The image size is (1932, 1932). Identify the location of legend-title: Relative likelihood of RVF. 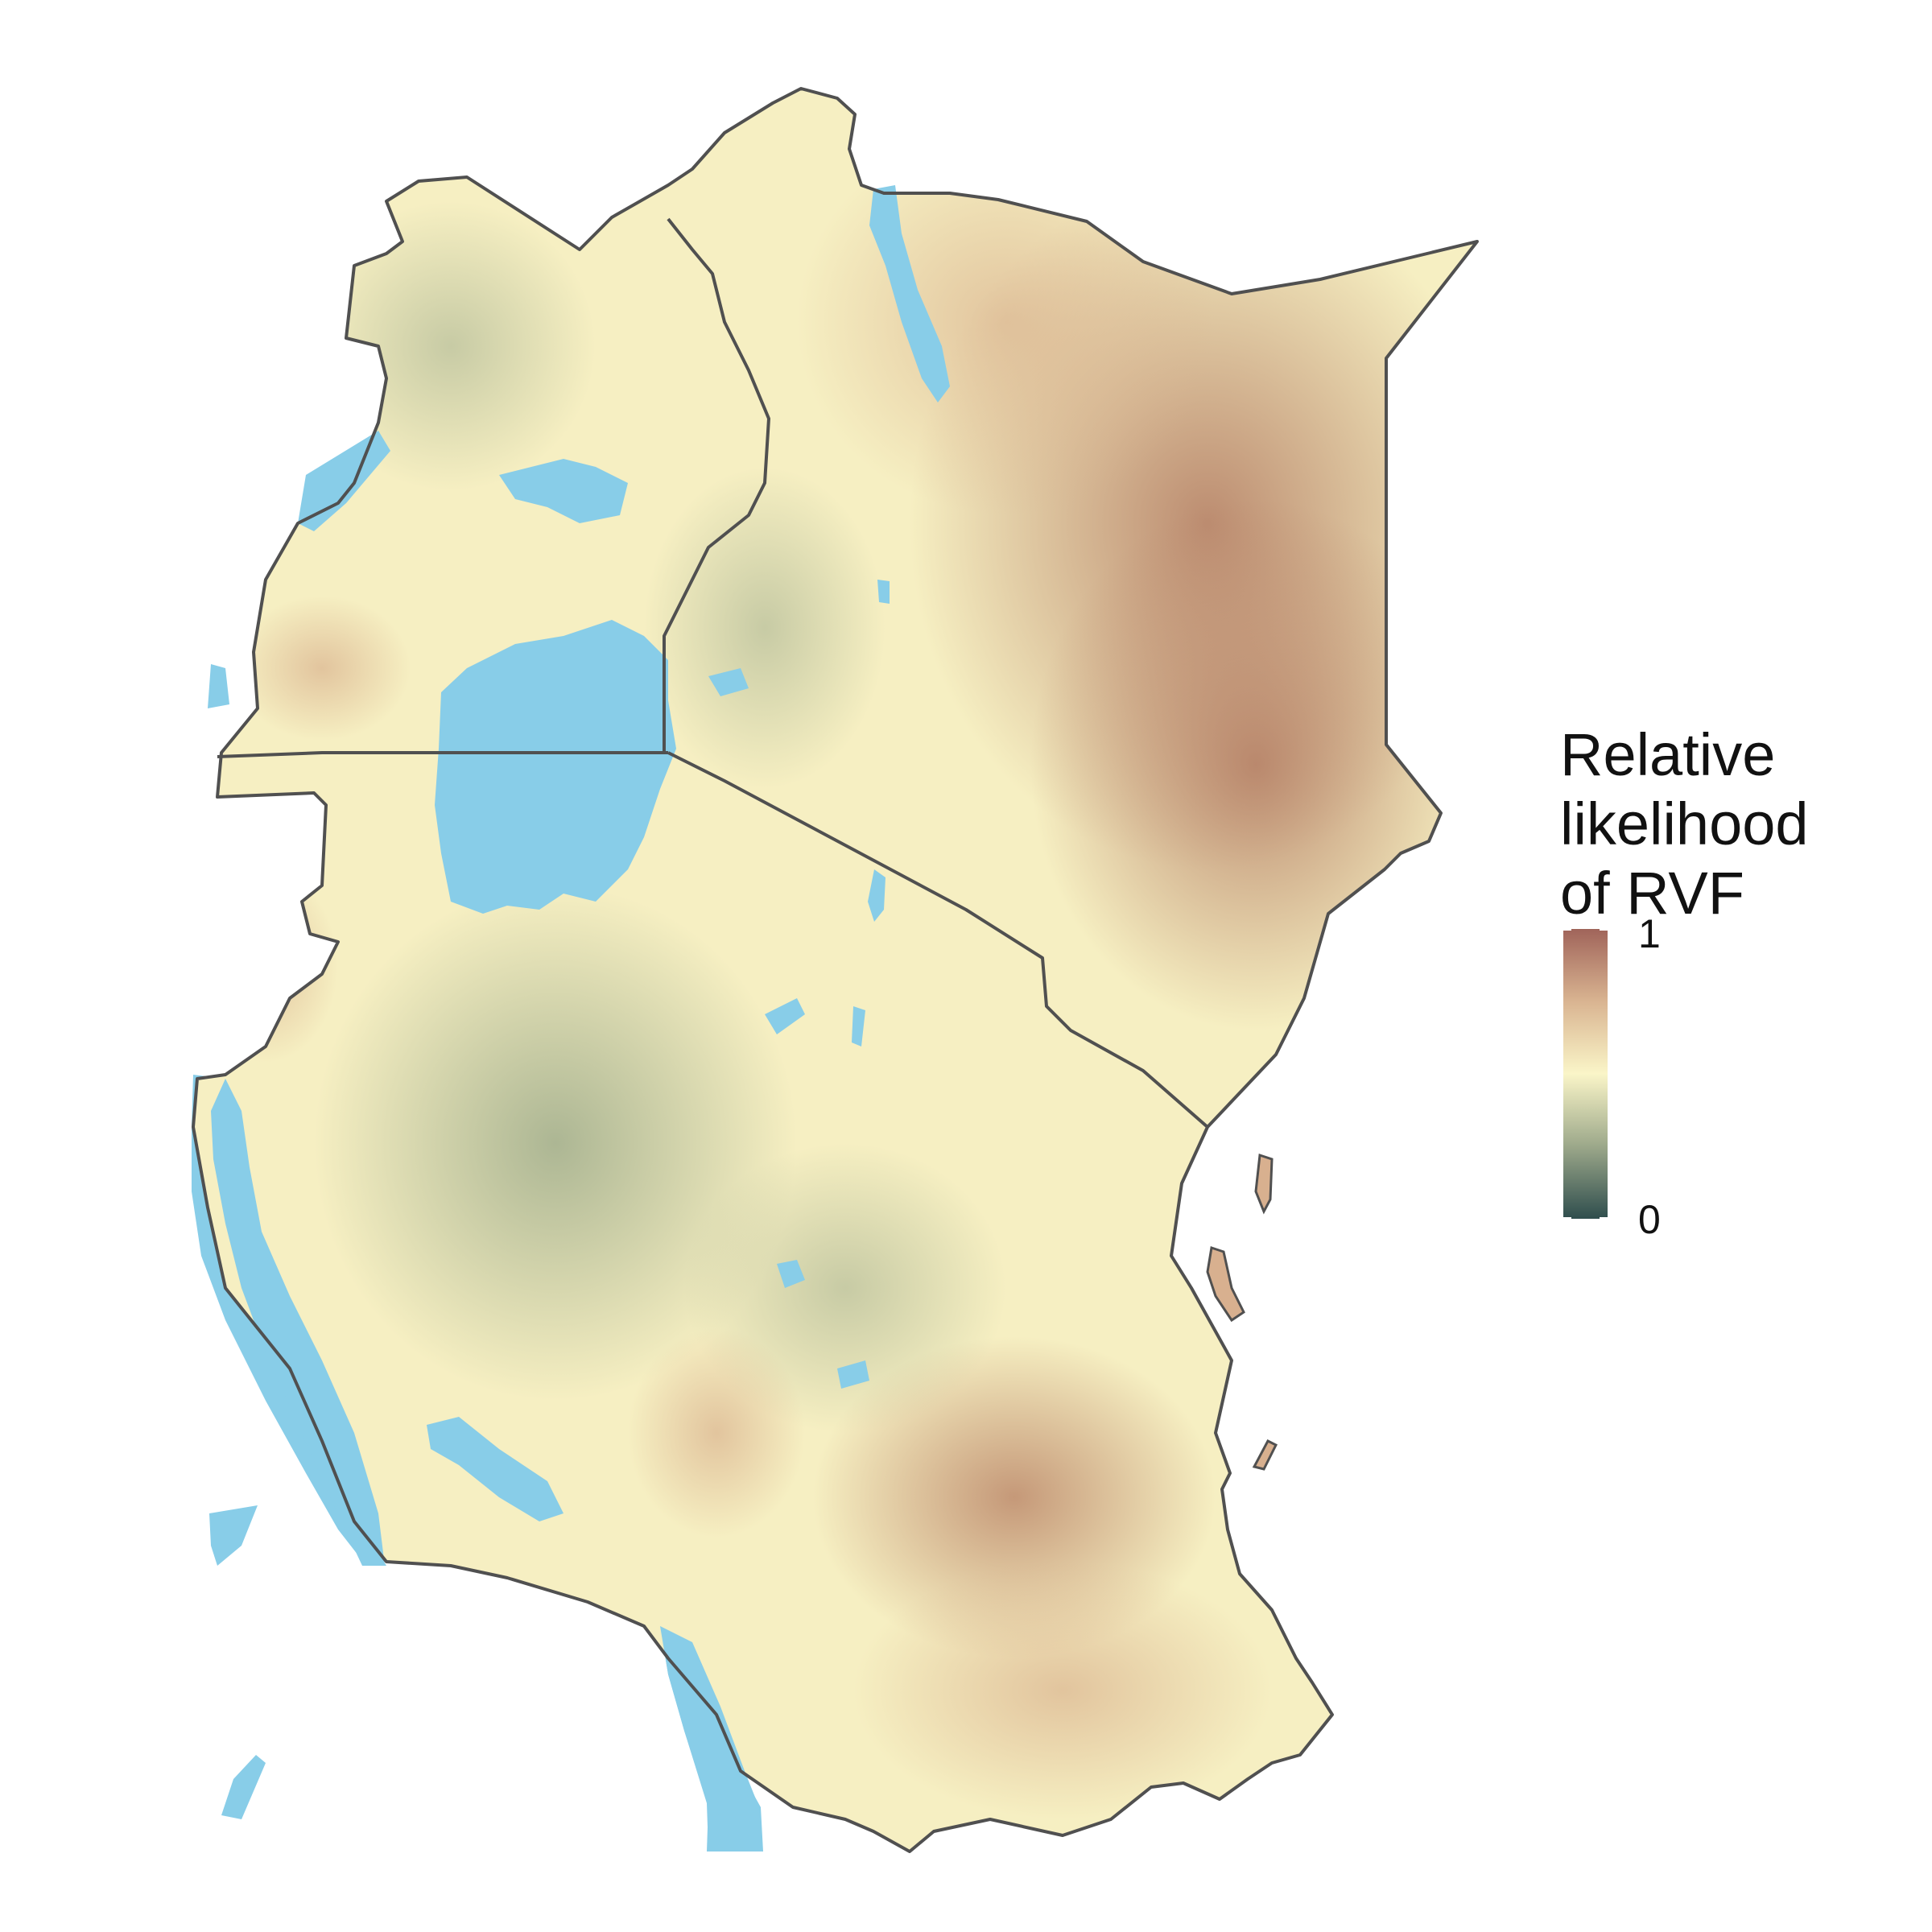
(1729, 824).